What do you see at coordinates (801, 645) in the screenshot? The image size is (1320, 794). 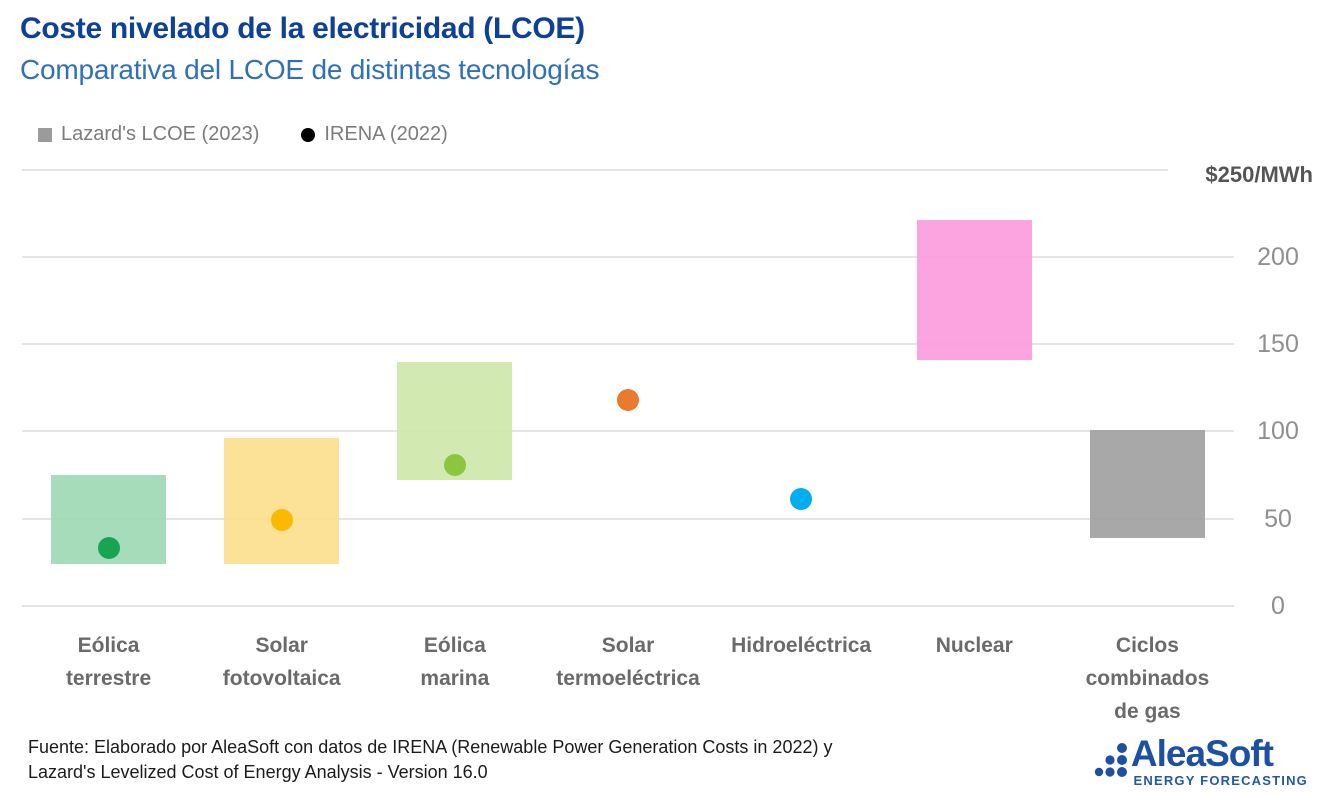 I see `category-label-4: Hidroeléctrica` at bounding box center [801, 645].